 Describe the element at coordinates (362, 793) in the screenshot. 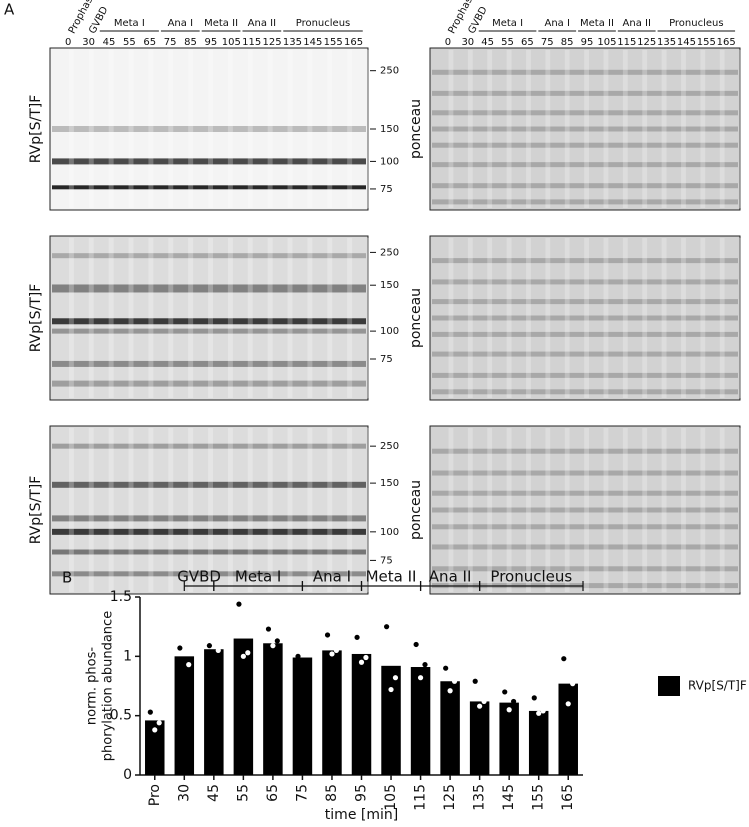

I see `x-tick-label: 95` at that location.